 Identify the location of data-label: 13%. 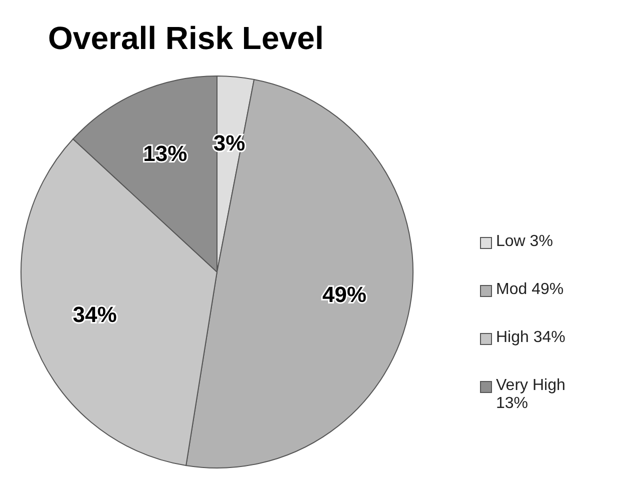
(165, 153).